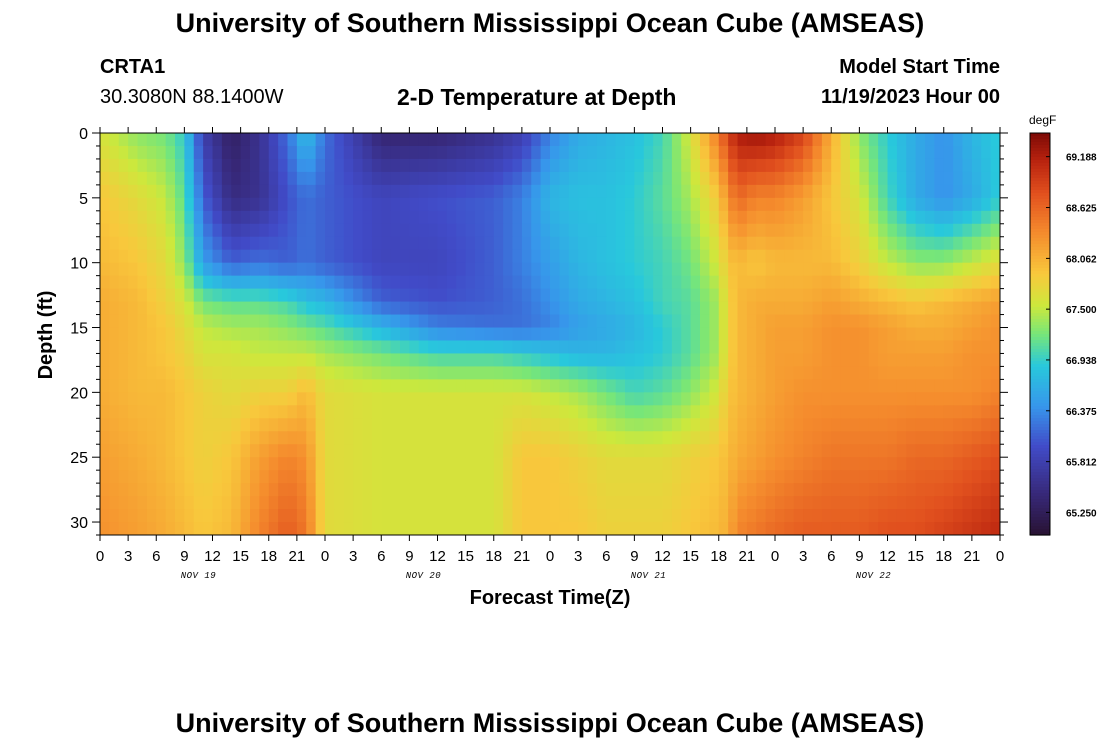 Image resolution: width=1100 pixels, height=750 pixels. I want to click on x-tick-label: 9, so click(634, 556).